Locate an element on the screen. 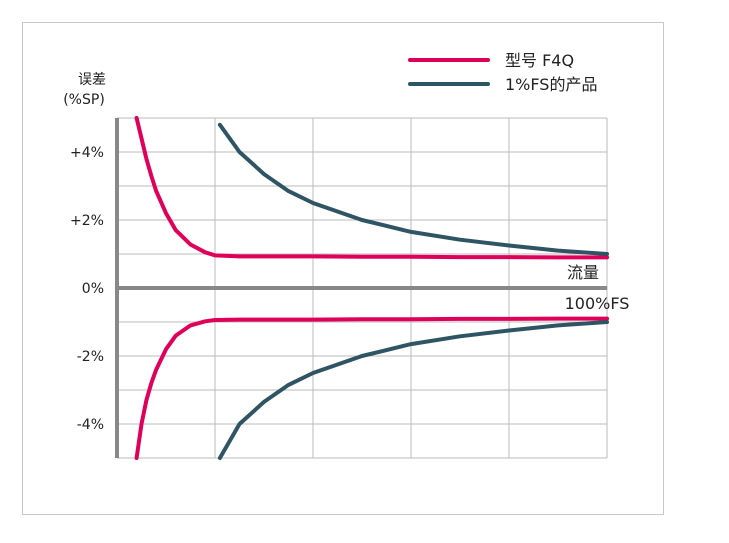 The height and width of the screenshot is (543, 729). legend-label-fs: 1%FS的产品 is located at coordinates (551, 84).